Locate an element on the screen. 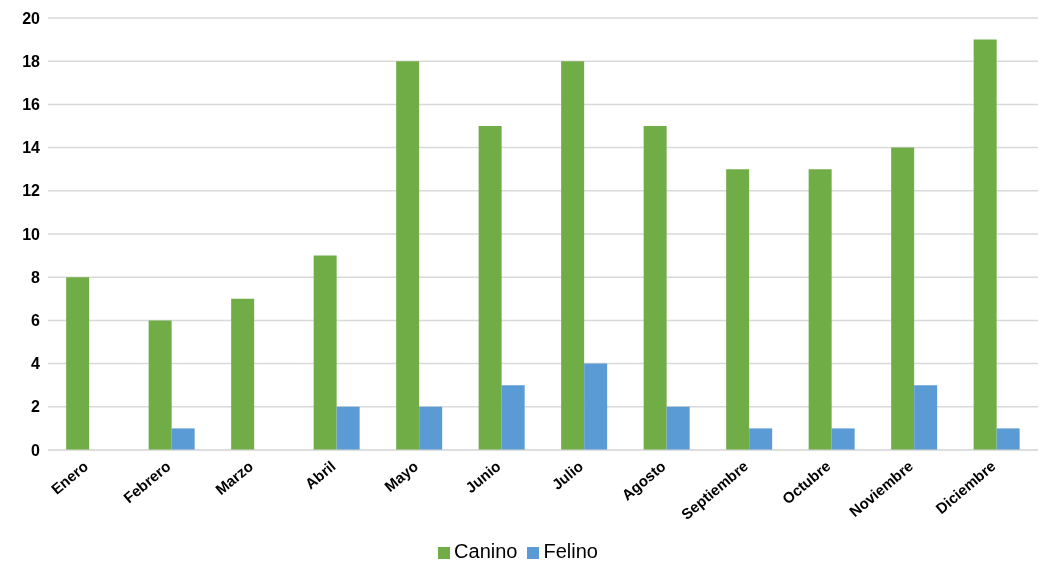 This screenshot has width=1056, height=571. y-tick-label: 0 is located at coordinates (36, 450).